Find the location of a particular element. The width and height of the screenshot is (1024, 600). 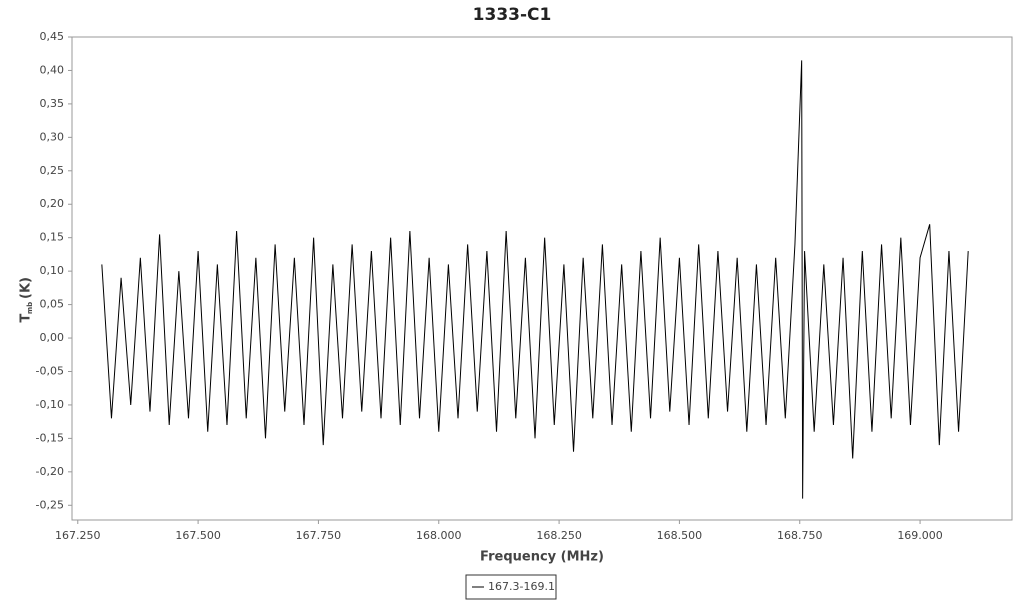

y-axis-subscript: mb is located at coordinates (30, 308).